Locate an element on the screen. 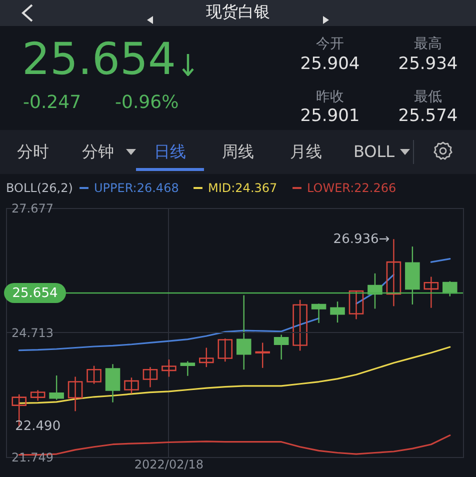 The height and width of the screenshot is (477, 476). annotation: 26.936→ is located at coordinates (361, 240).